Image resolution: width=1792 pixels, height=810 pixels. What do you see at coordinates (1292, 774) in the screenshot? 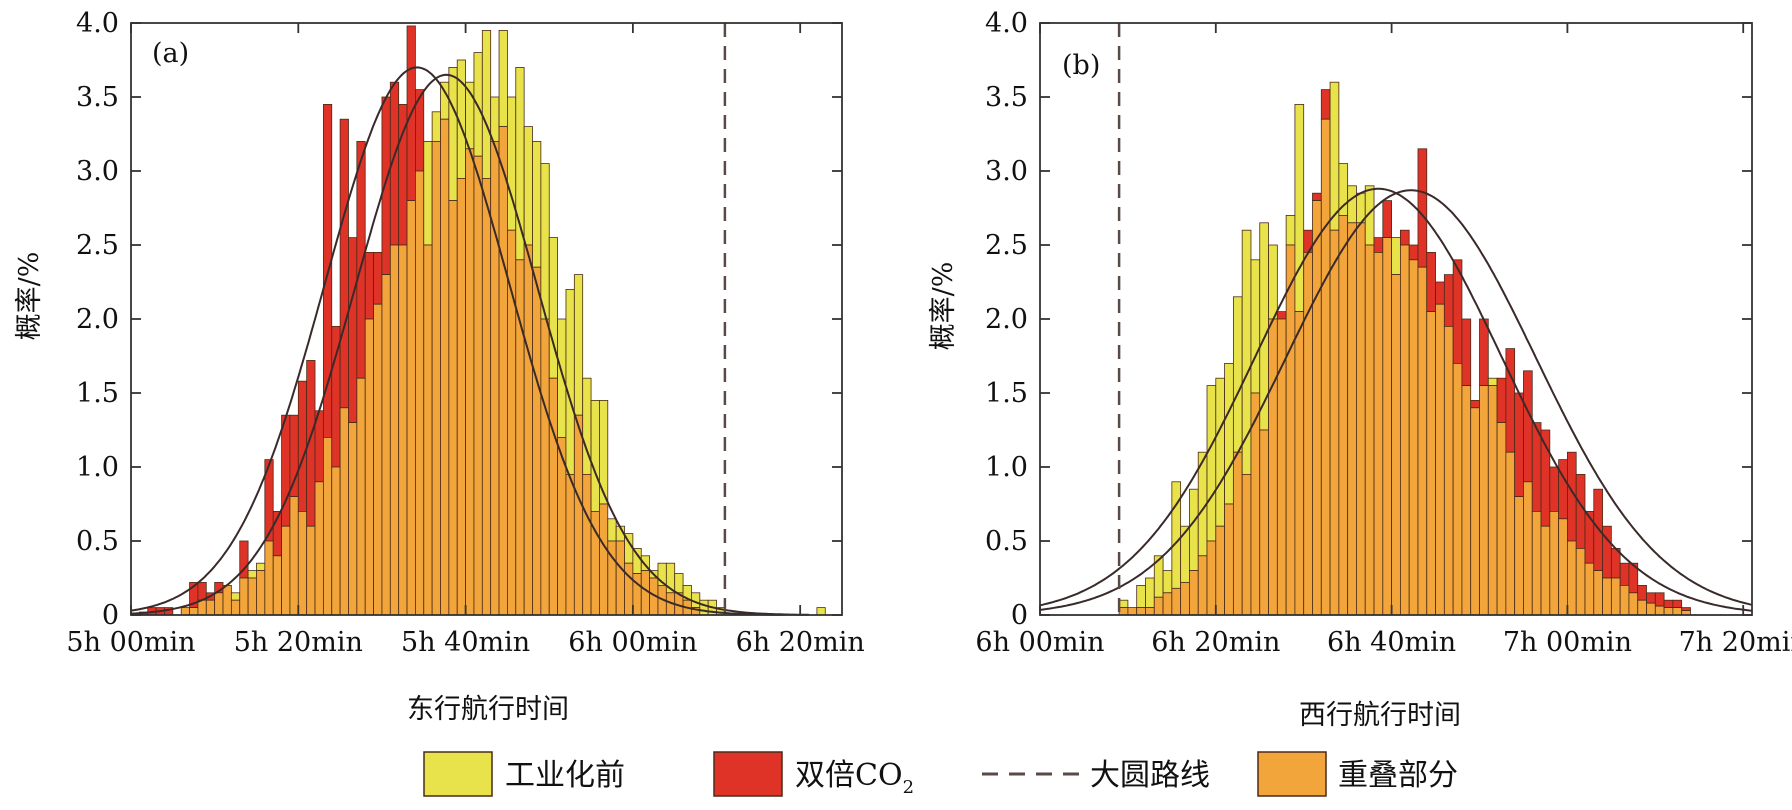
I see `legend-swatch-overlap` at bounding box center [1292, 774].